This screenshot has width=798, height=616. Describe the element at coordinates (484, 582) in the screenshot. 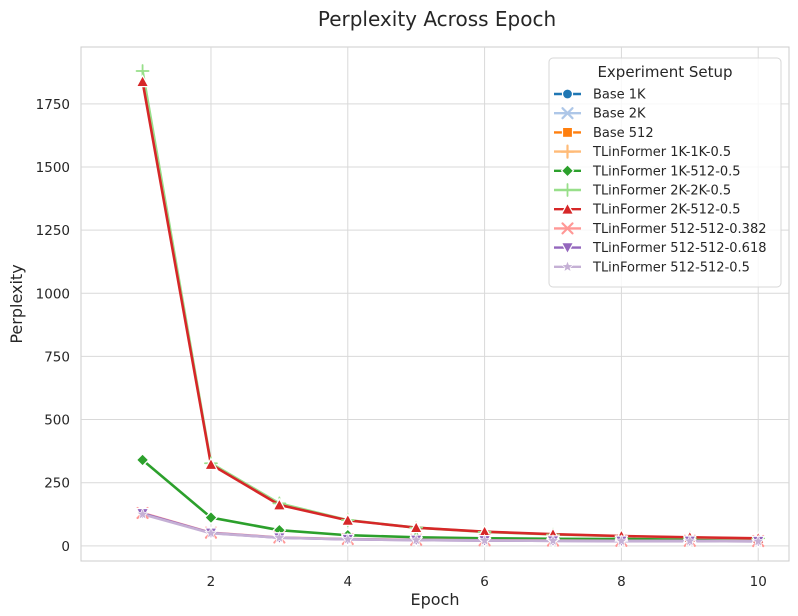

I see `x-tick-label: 6` at that location.